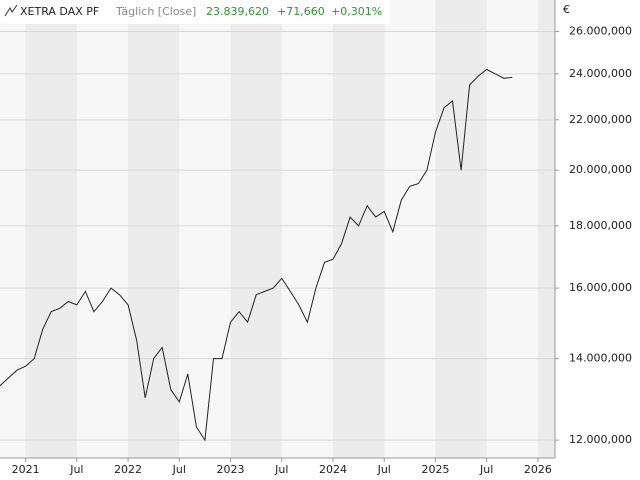  Describe the element at coordinates (600, 358) in the screenshot. I see `y-tick-label: 14.000,000` at that location.